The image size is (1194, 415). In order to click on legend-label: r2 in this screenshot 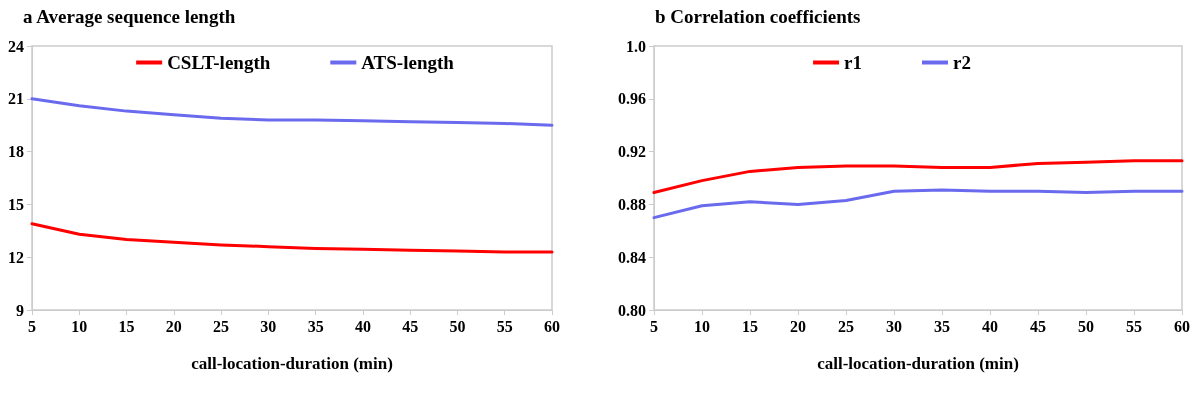, I will do `click(962, 62)`.